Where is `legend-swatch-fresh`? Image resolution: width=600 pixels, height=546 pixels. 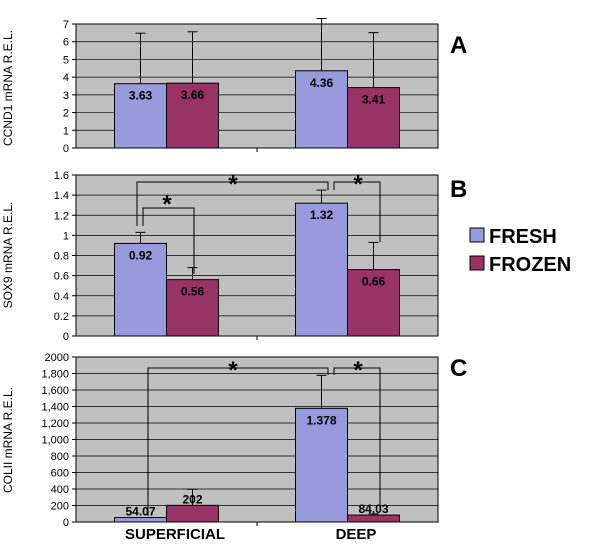 legend-swatch-fresh is located at coordinates (477, 235).